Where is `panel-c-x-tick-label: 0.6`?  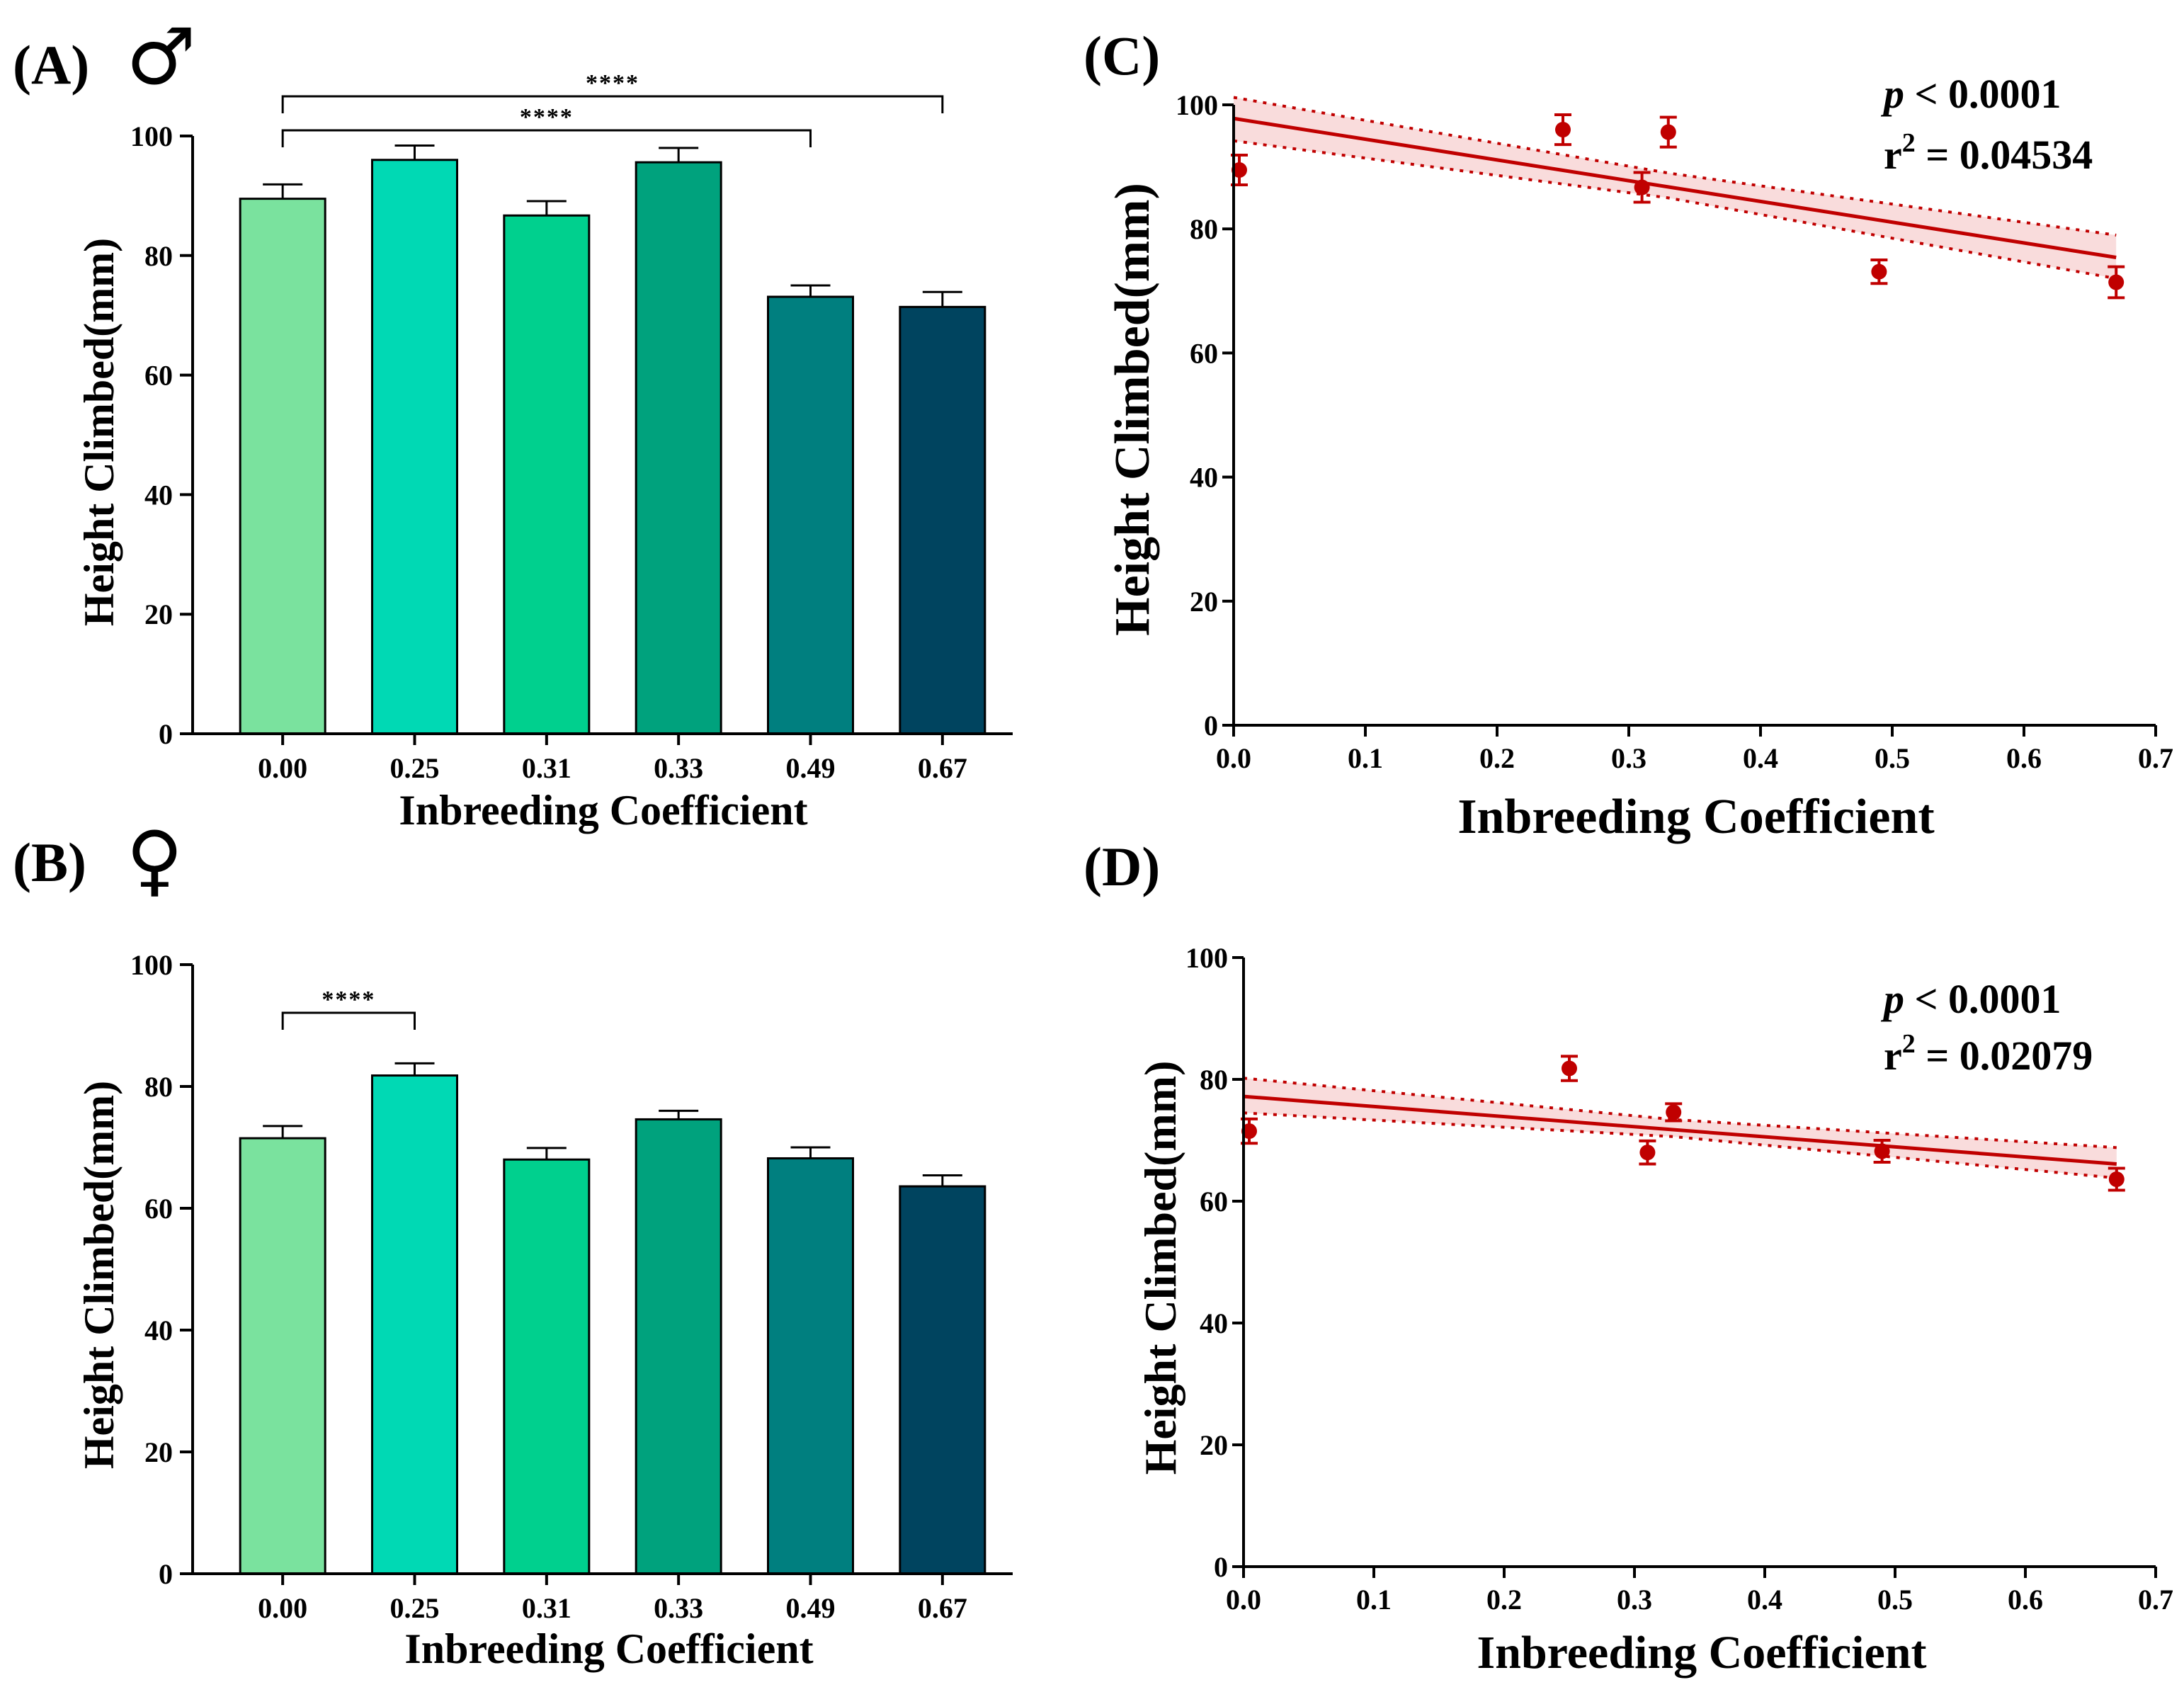 panel-c-x-tick-label: 0.6 is located at coordinates (2024, 758).